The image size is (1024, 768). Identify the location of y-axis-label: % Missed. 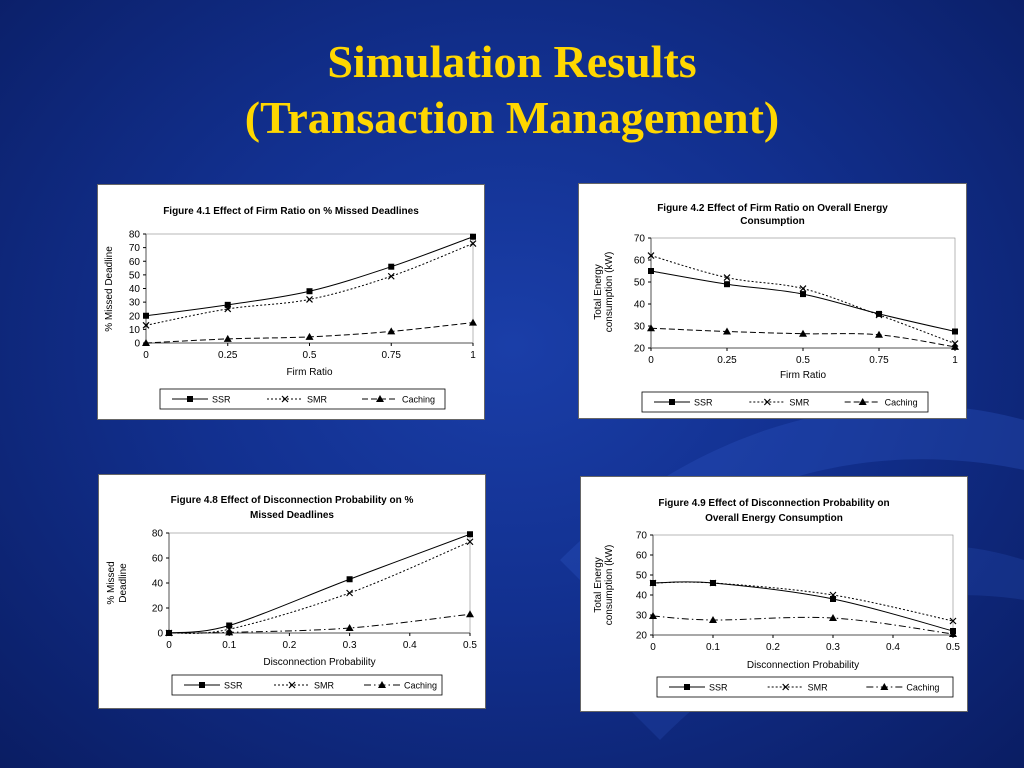
(111, 582).